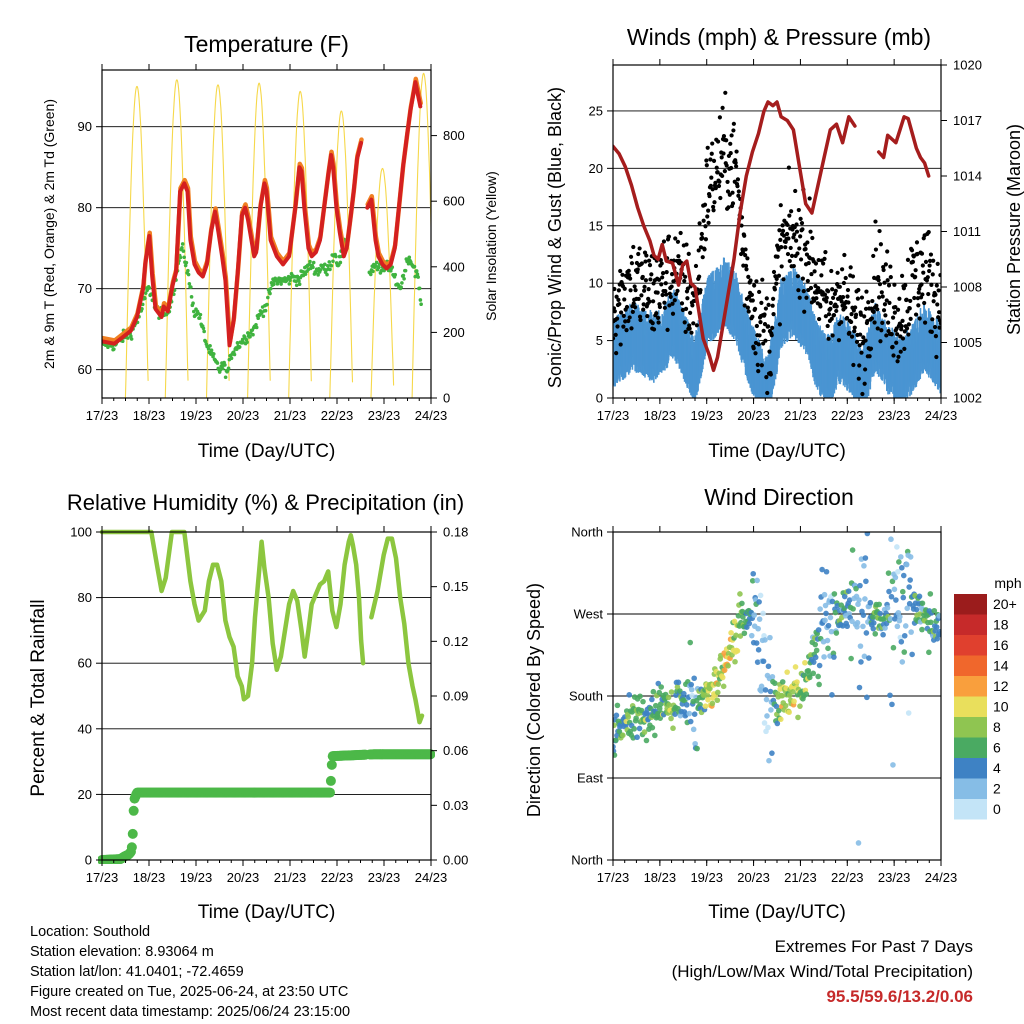 The image size is (1024, 1024). I want to click on precipitation-point, so click(430, 754).